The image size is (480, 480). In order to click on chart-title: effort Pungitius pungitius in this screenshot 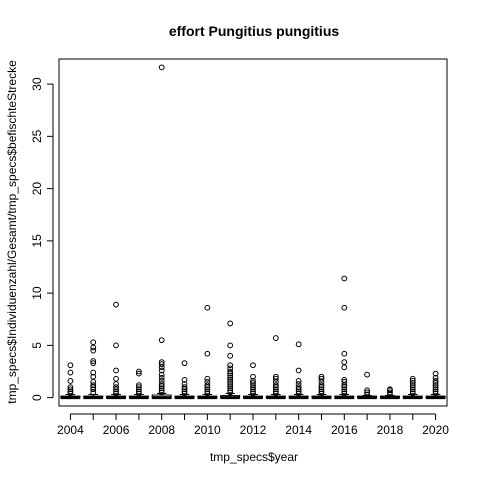, I will do `click(254, 31)`.